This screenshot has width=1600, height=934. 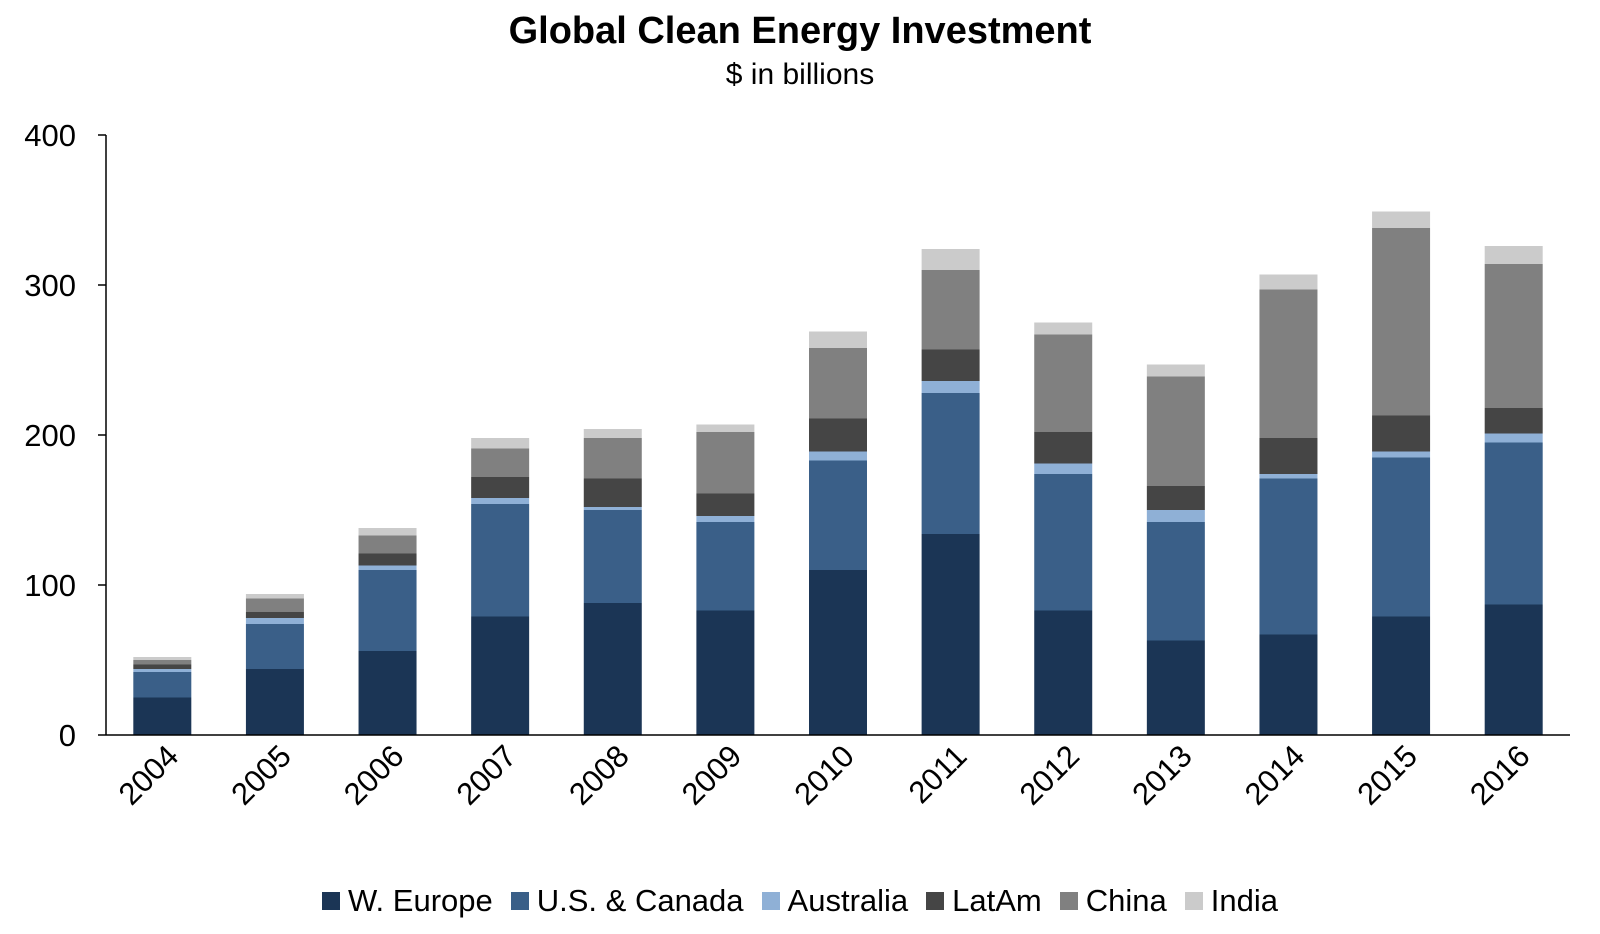 I want to click on legend-item: W. Europe, so click(x=407, y=901).